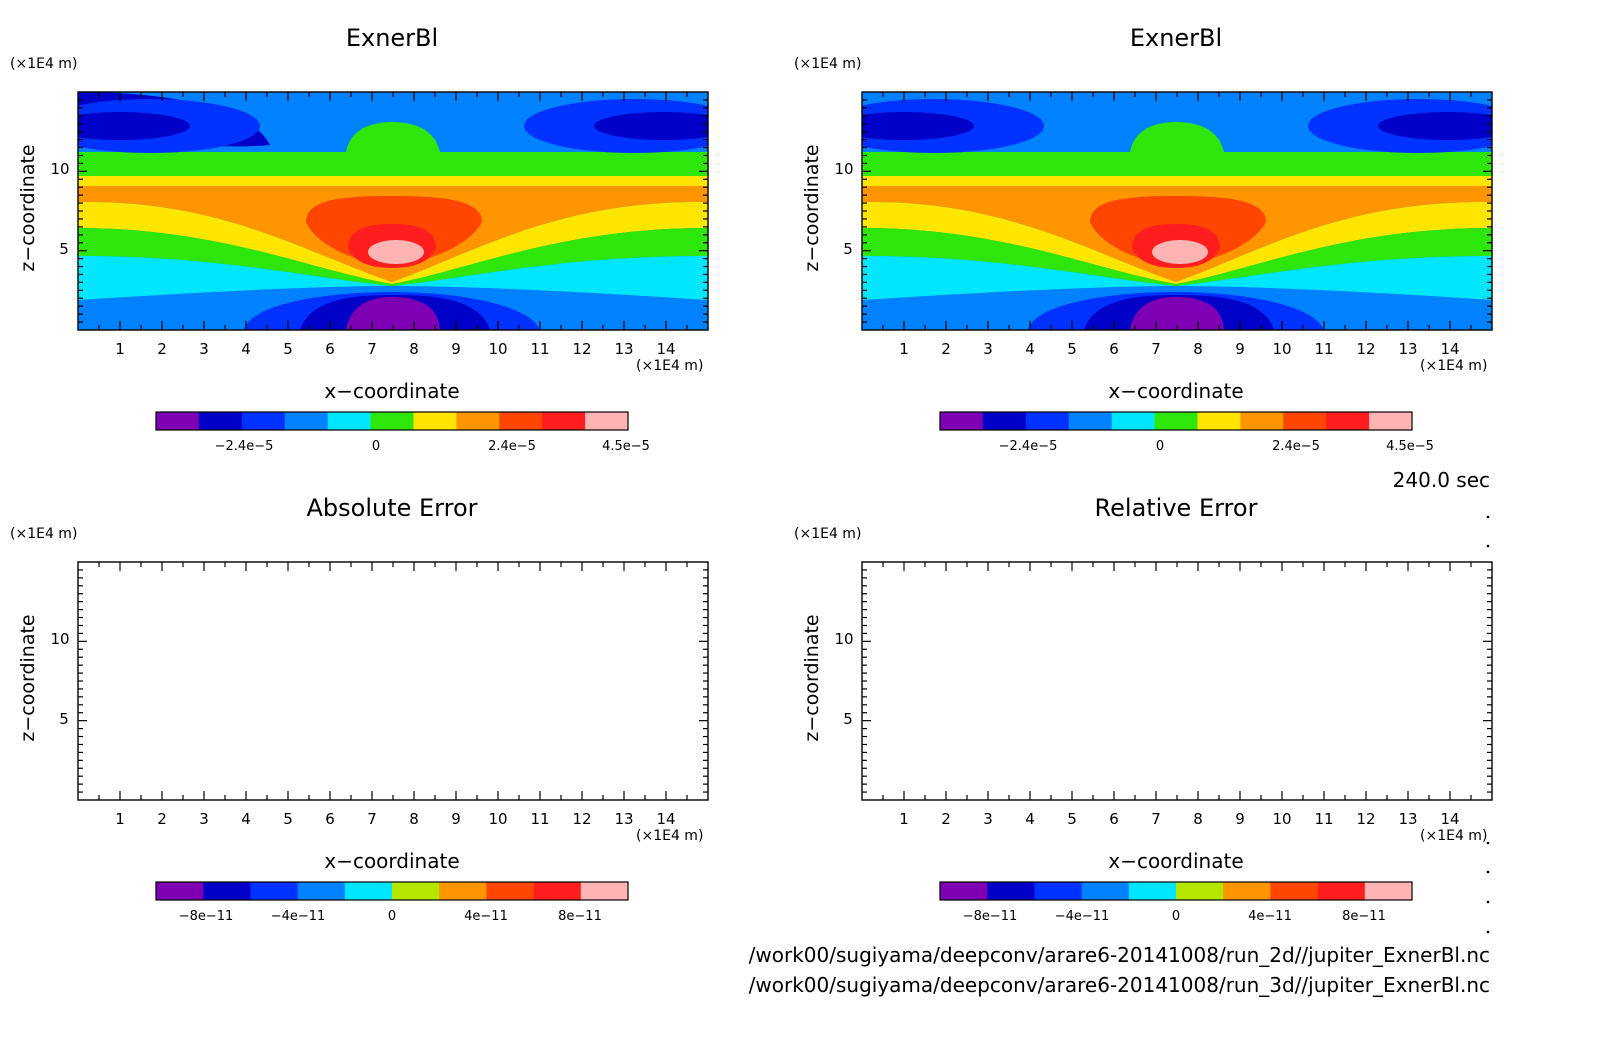 This screenshot has height=1058, width=1604. Describe the element at coordinates (1156, 349) in the screenshot. I see `x-tick-label: 7` at that location.